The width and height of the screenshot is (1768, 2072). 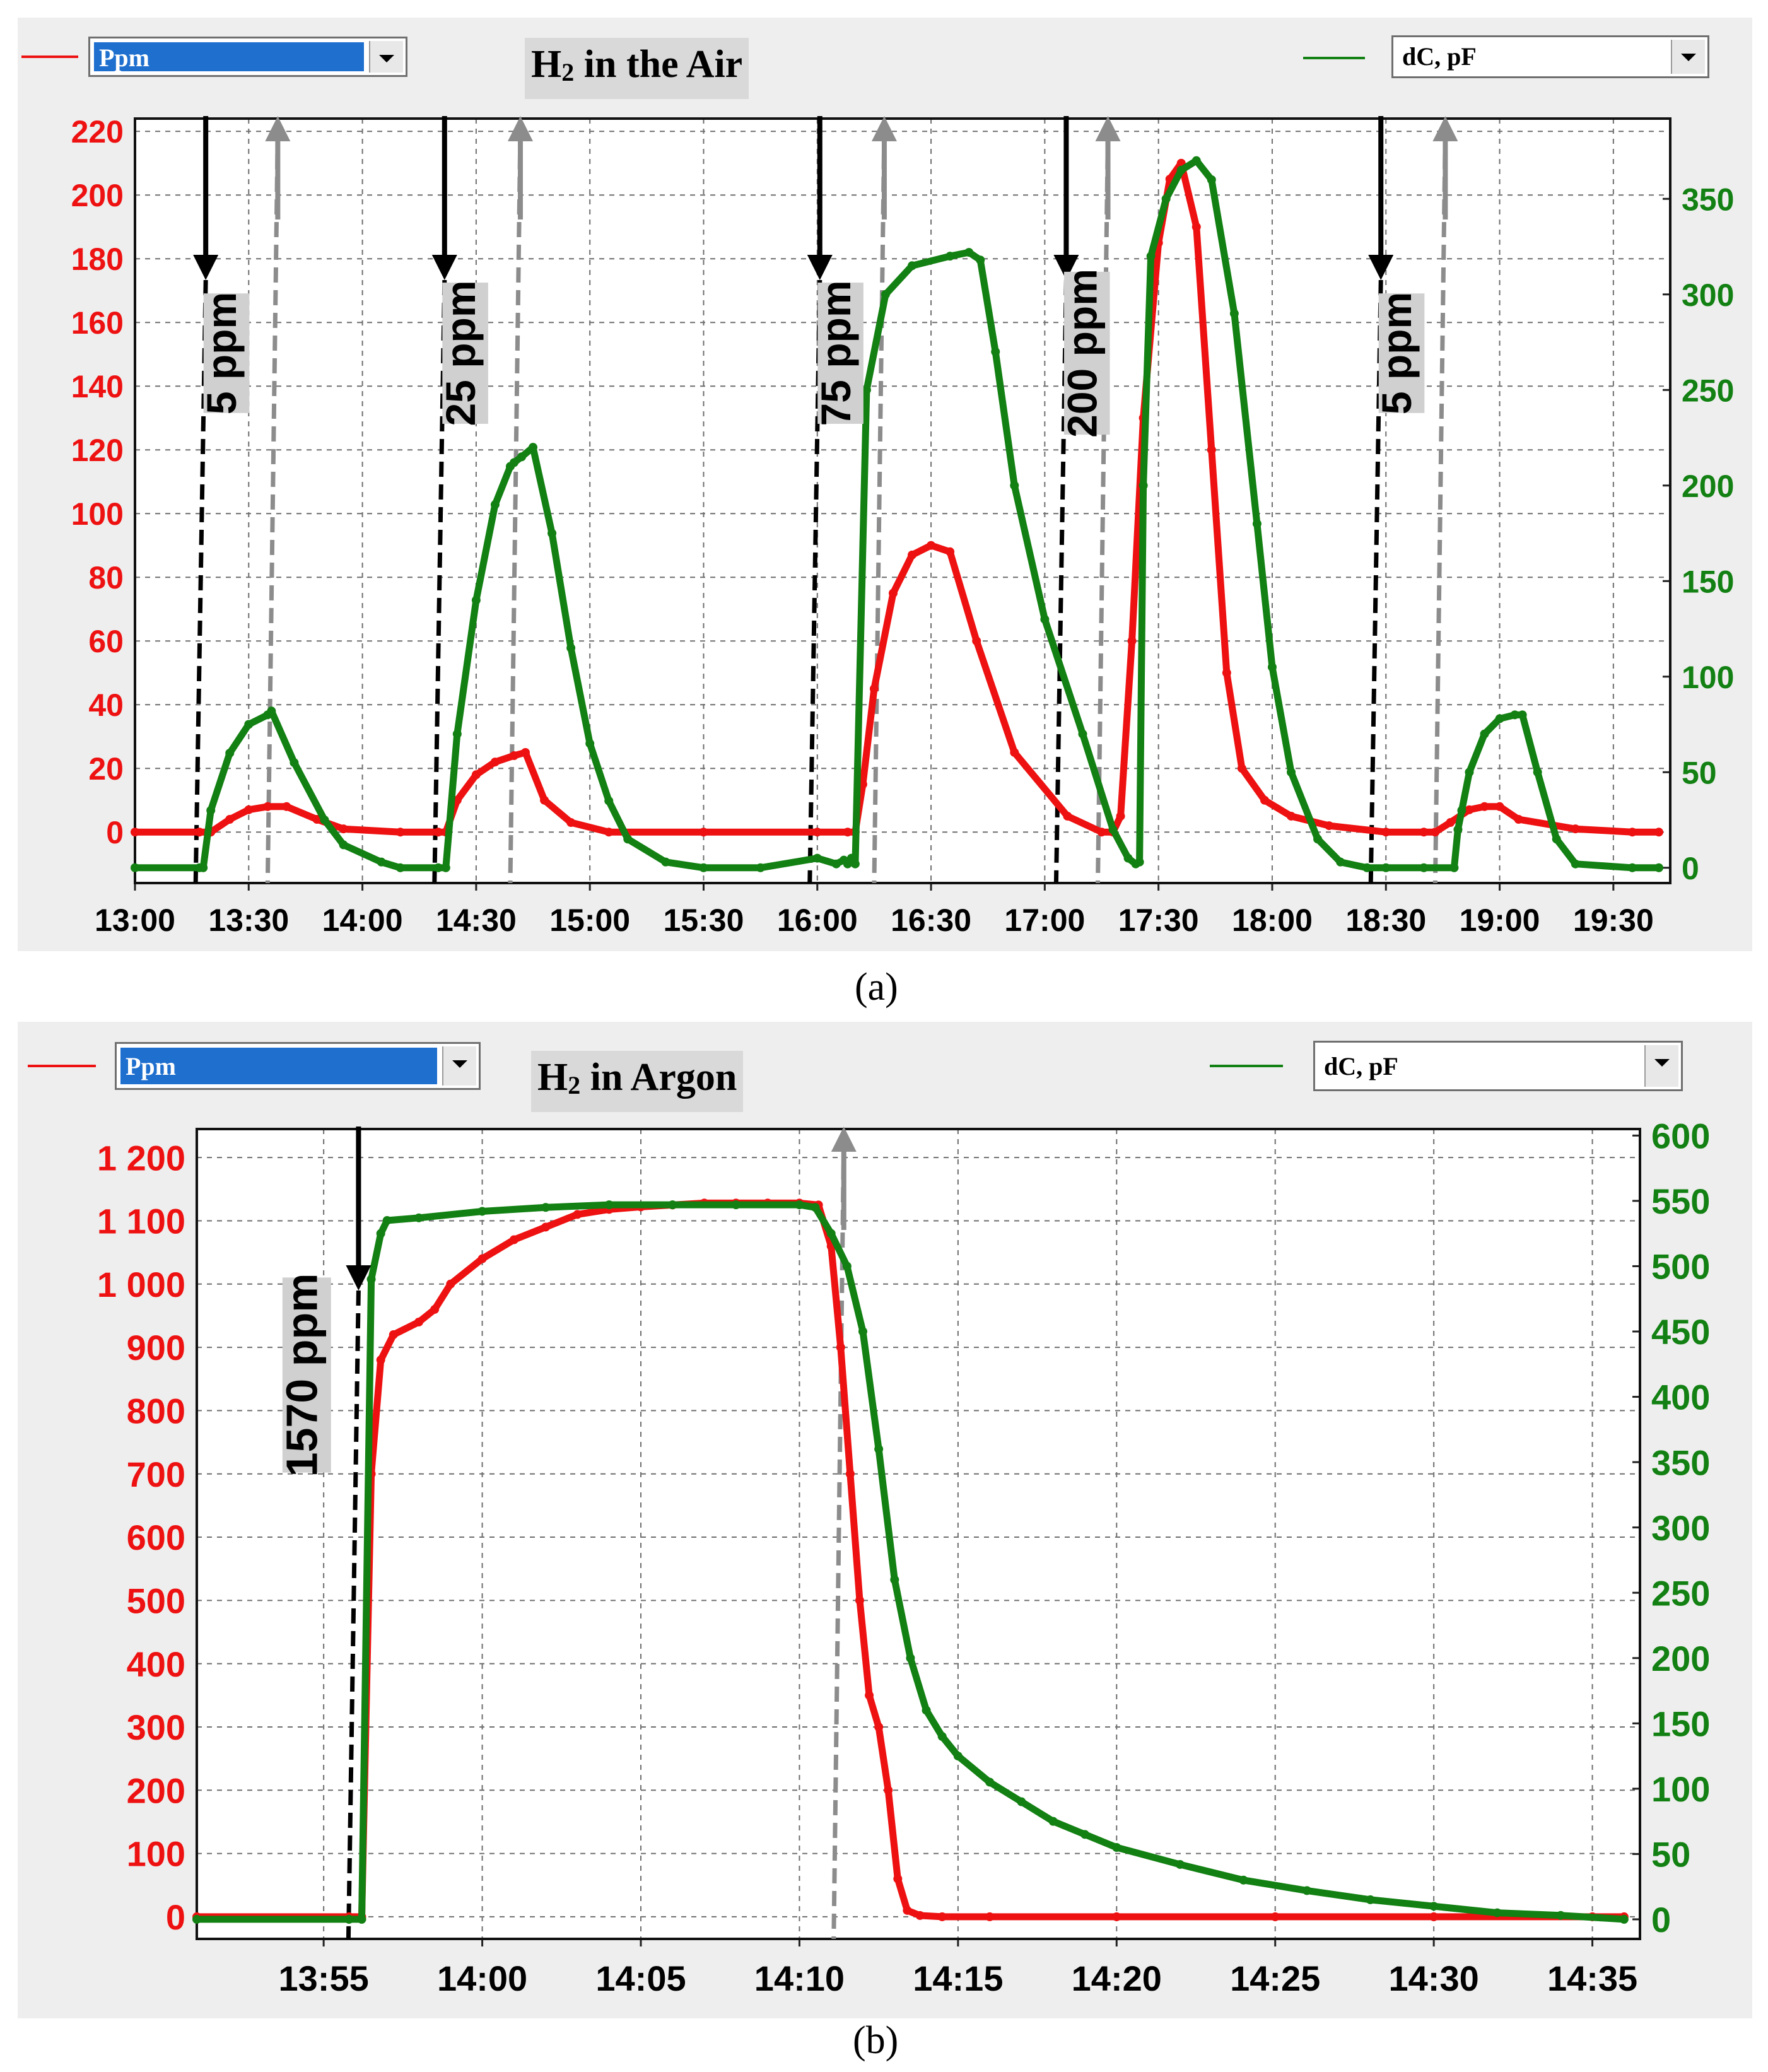 I want to click on chart-title-b-sub: 2, so click(x=574, y=1085).